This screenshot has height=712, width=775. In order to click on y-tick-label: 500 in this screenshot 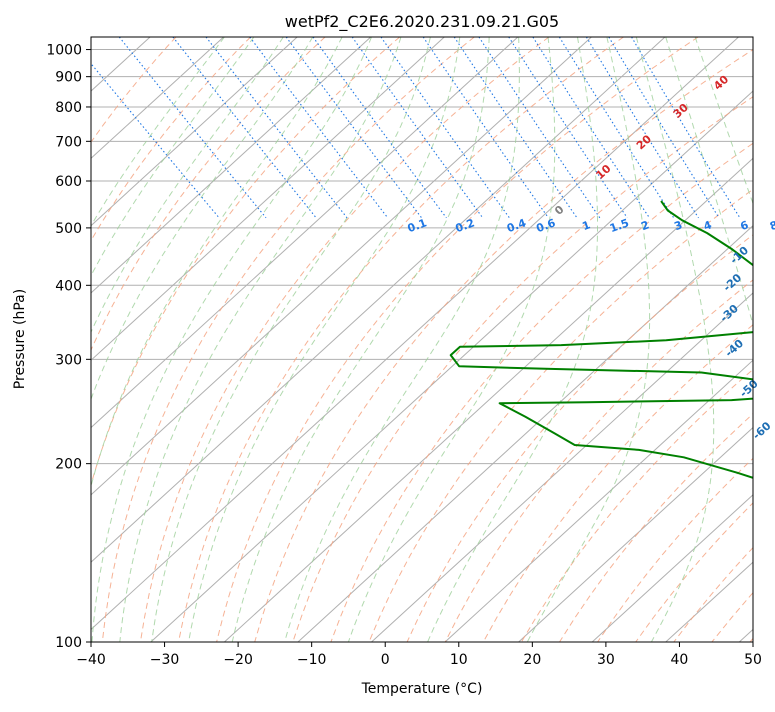, I will do `click(68, 229)`.